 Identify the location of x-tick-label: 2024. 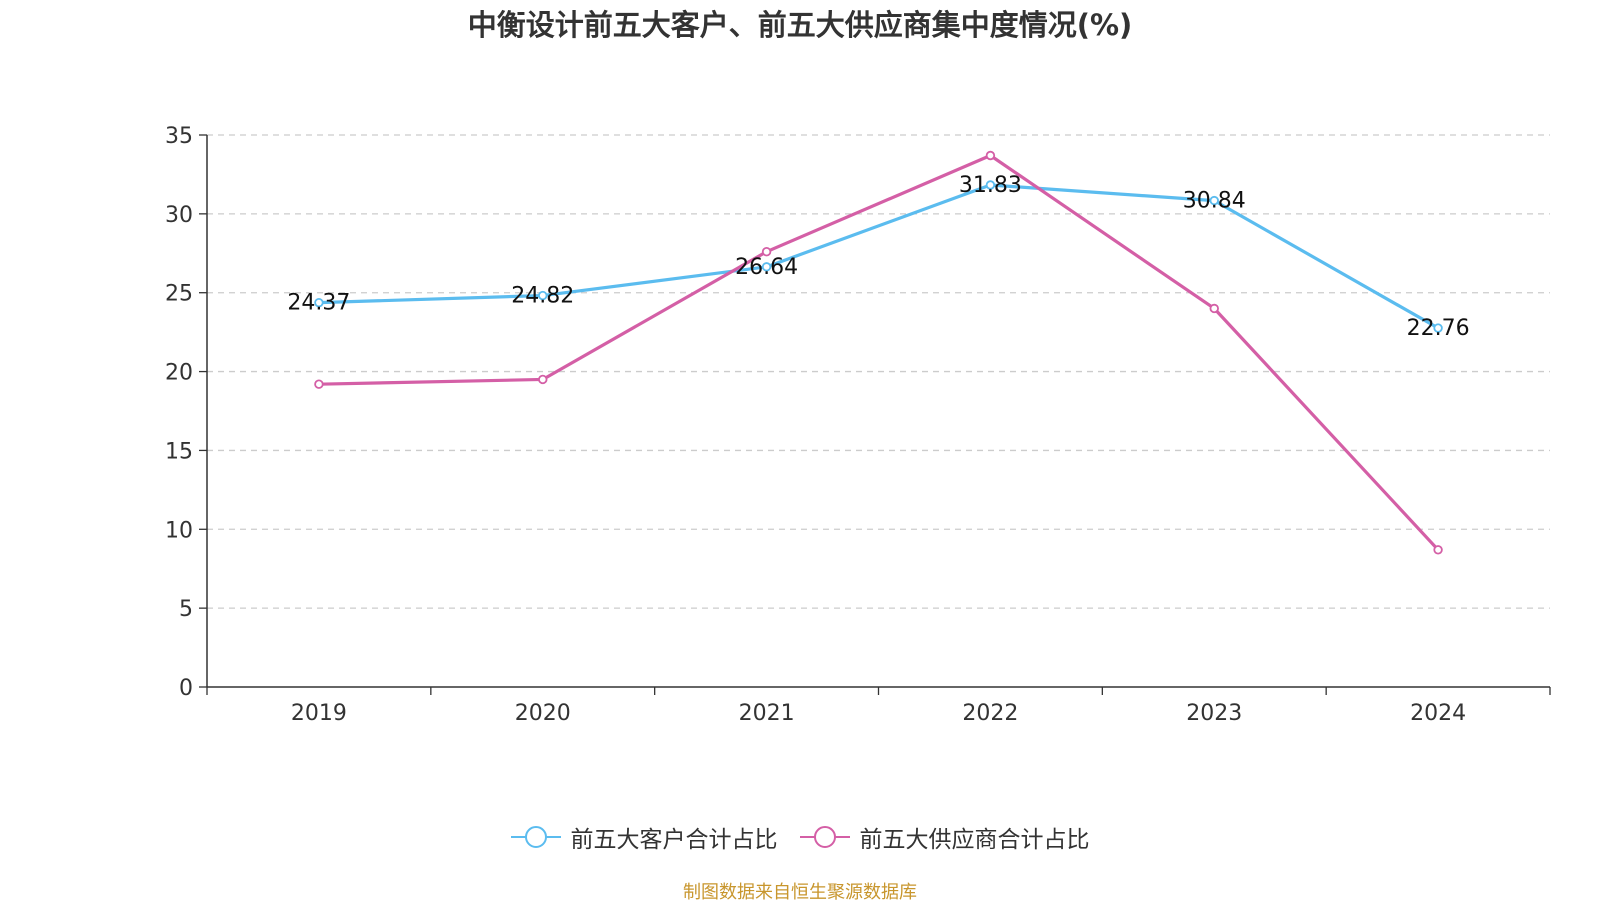
(1438, 713).